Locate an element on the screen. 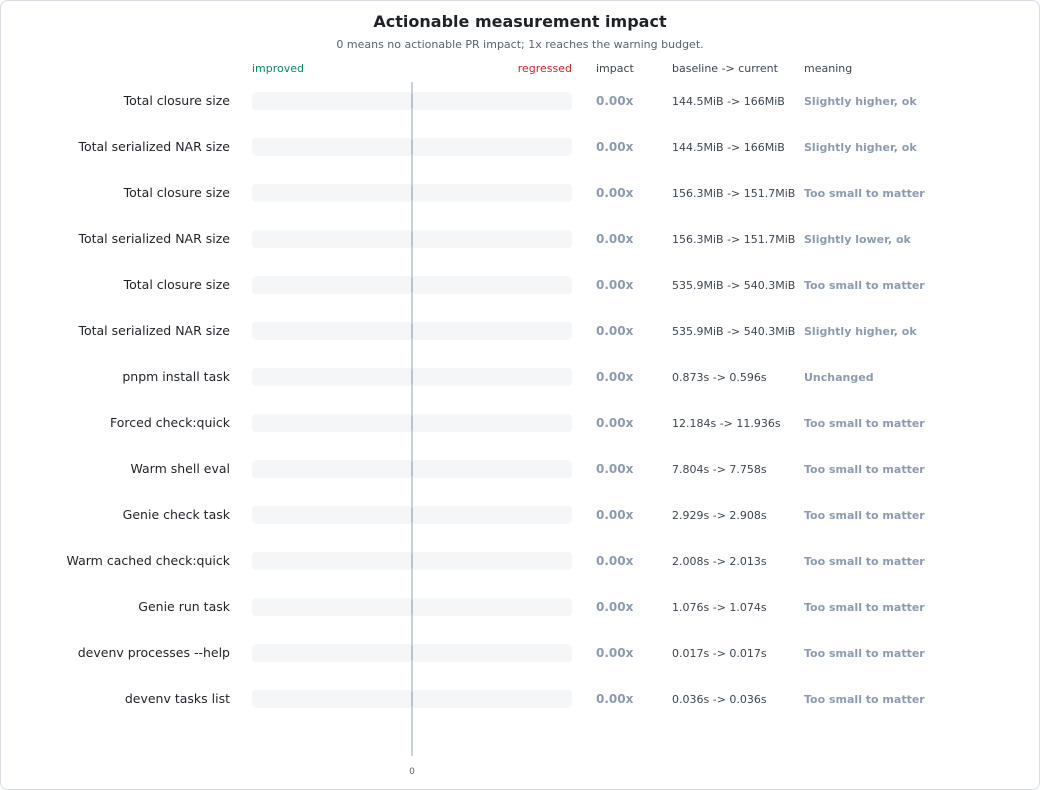  meaning-label: Slightly lower, ok is located at coordinates (858, 239).